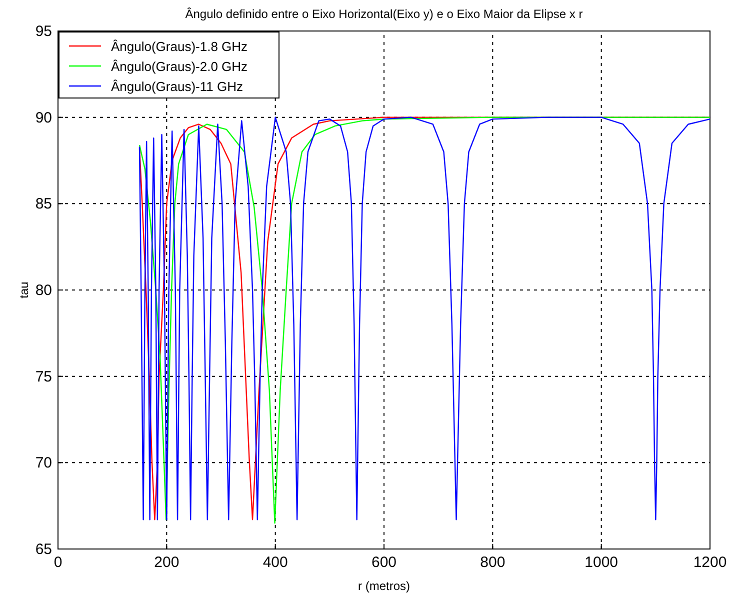  I want to click on y-tick-label: 90, so click(43, 117).